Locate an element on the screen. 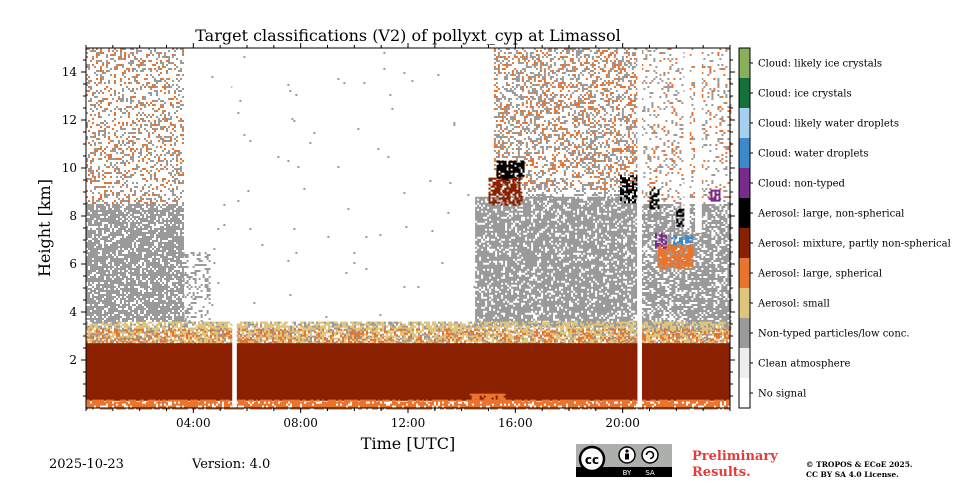 Image resolution: width=960 pixels, height=481 pixels. sa-sharealike-icon is located at coordinates (650, 455).